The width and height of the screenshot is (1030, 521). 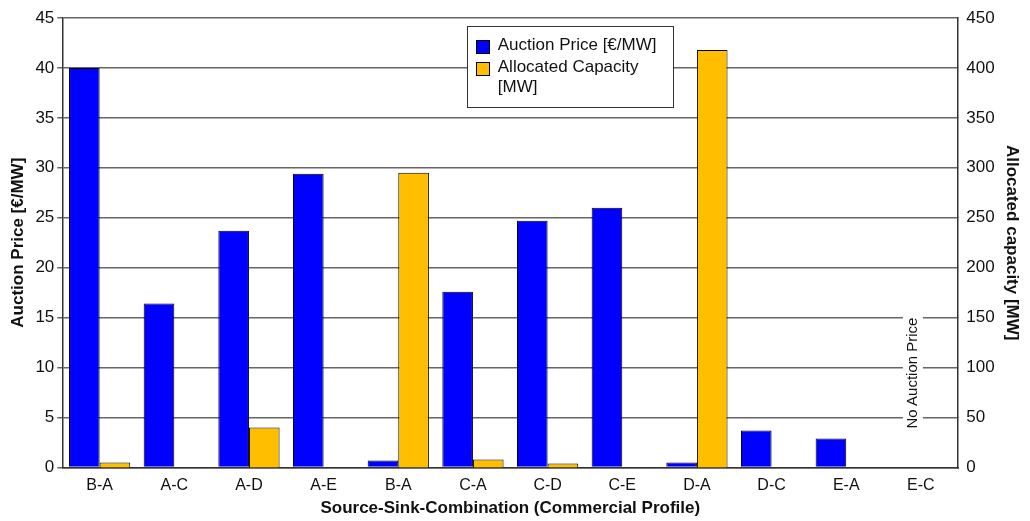 I want to click on x-tick-label: A-C, so click(x=174, y=485).